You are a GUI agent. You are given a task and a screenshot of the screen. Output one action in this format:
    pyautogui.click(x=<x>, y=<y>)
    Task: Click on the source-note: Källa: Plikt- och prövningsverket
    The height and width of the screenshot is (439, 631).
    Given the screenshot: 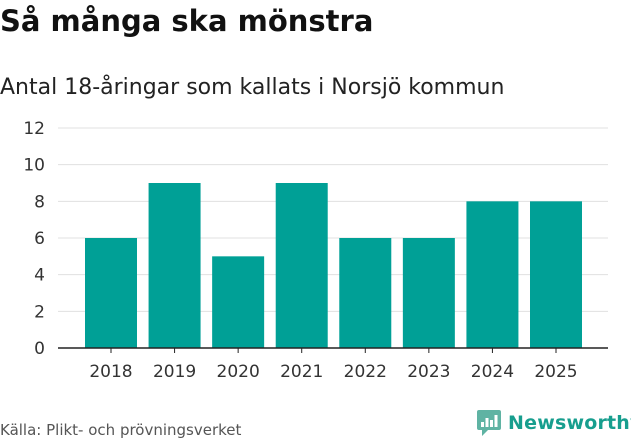 What is the action you would take?
    pyautogui.click(x=121, y=430)
    